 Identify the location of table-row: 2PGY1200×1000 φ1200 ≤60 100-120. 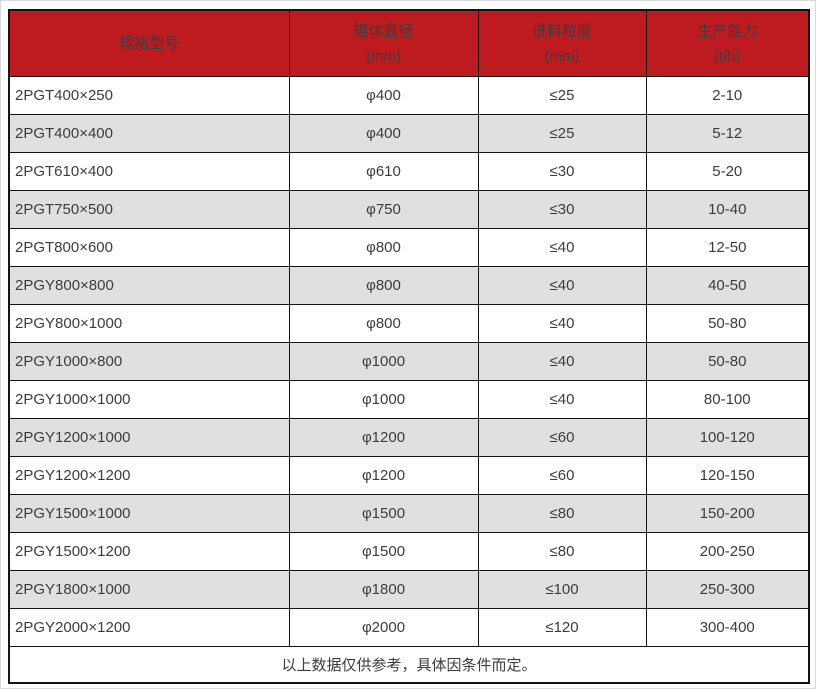
(409, 437).